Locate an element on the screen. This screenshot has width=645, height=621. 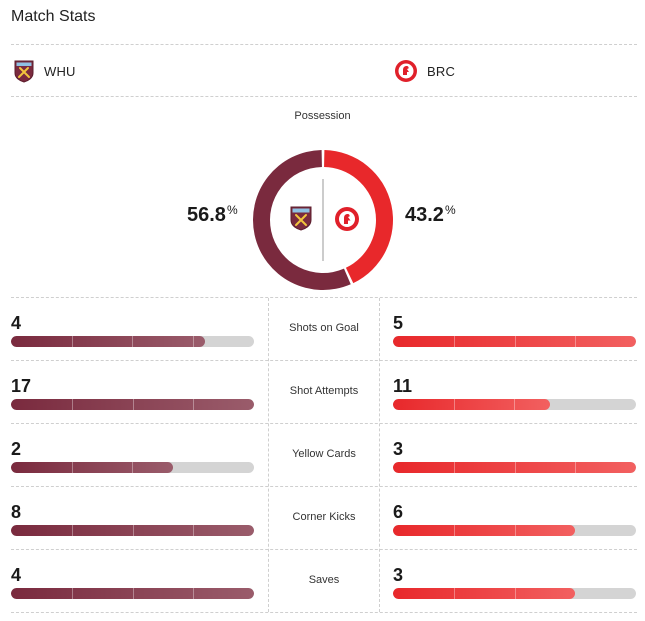
away-stat-value: 6 is located at coordinates (398, 512).